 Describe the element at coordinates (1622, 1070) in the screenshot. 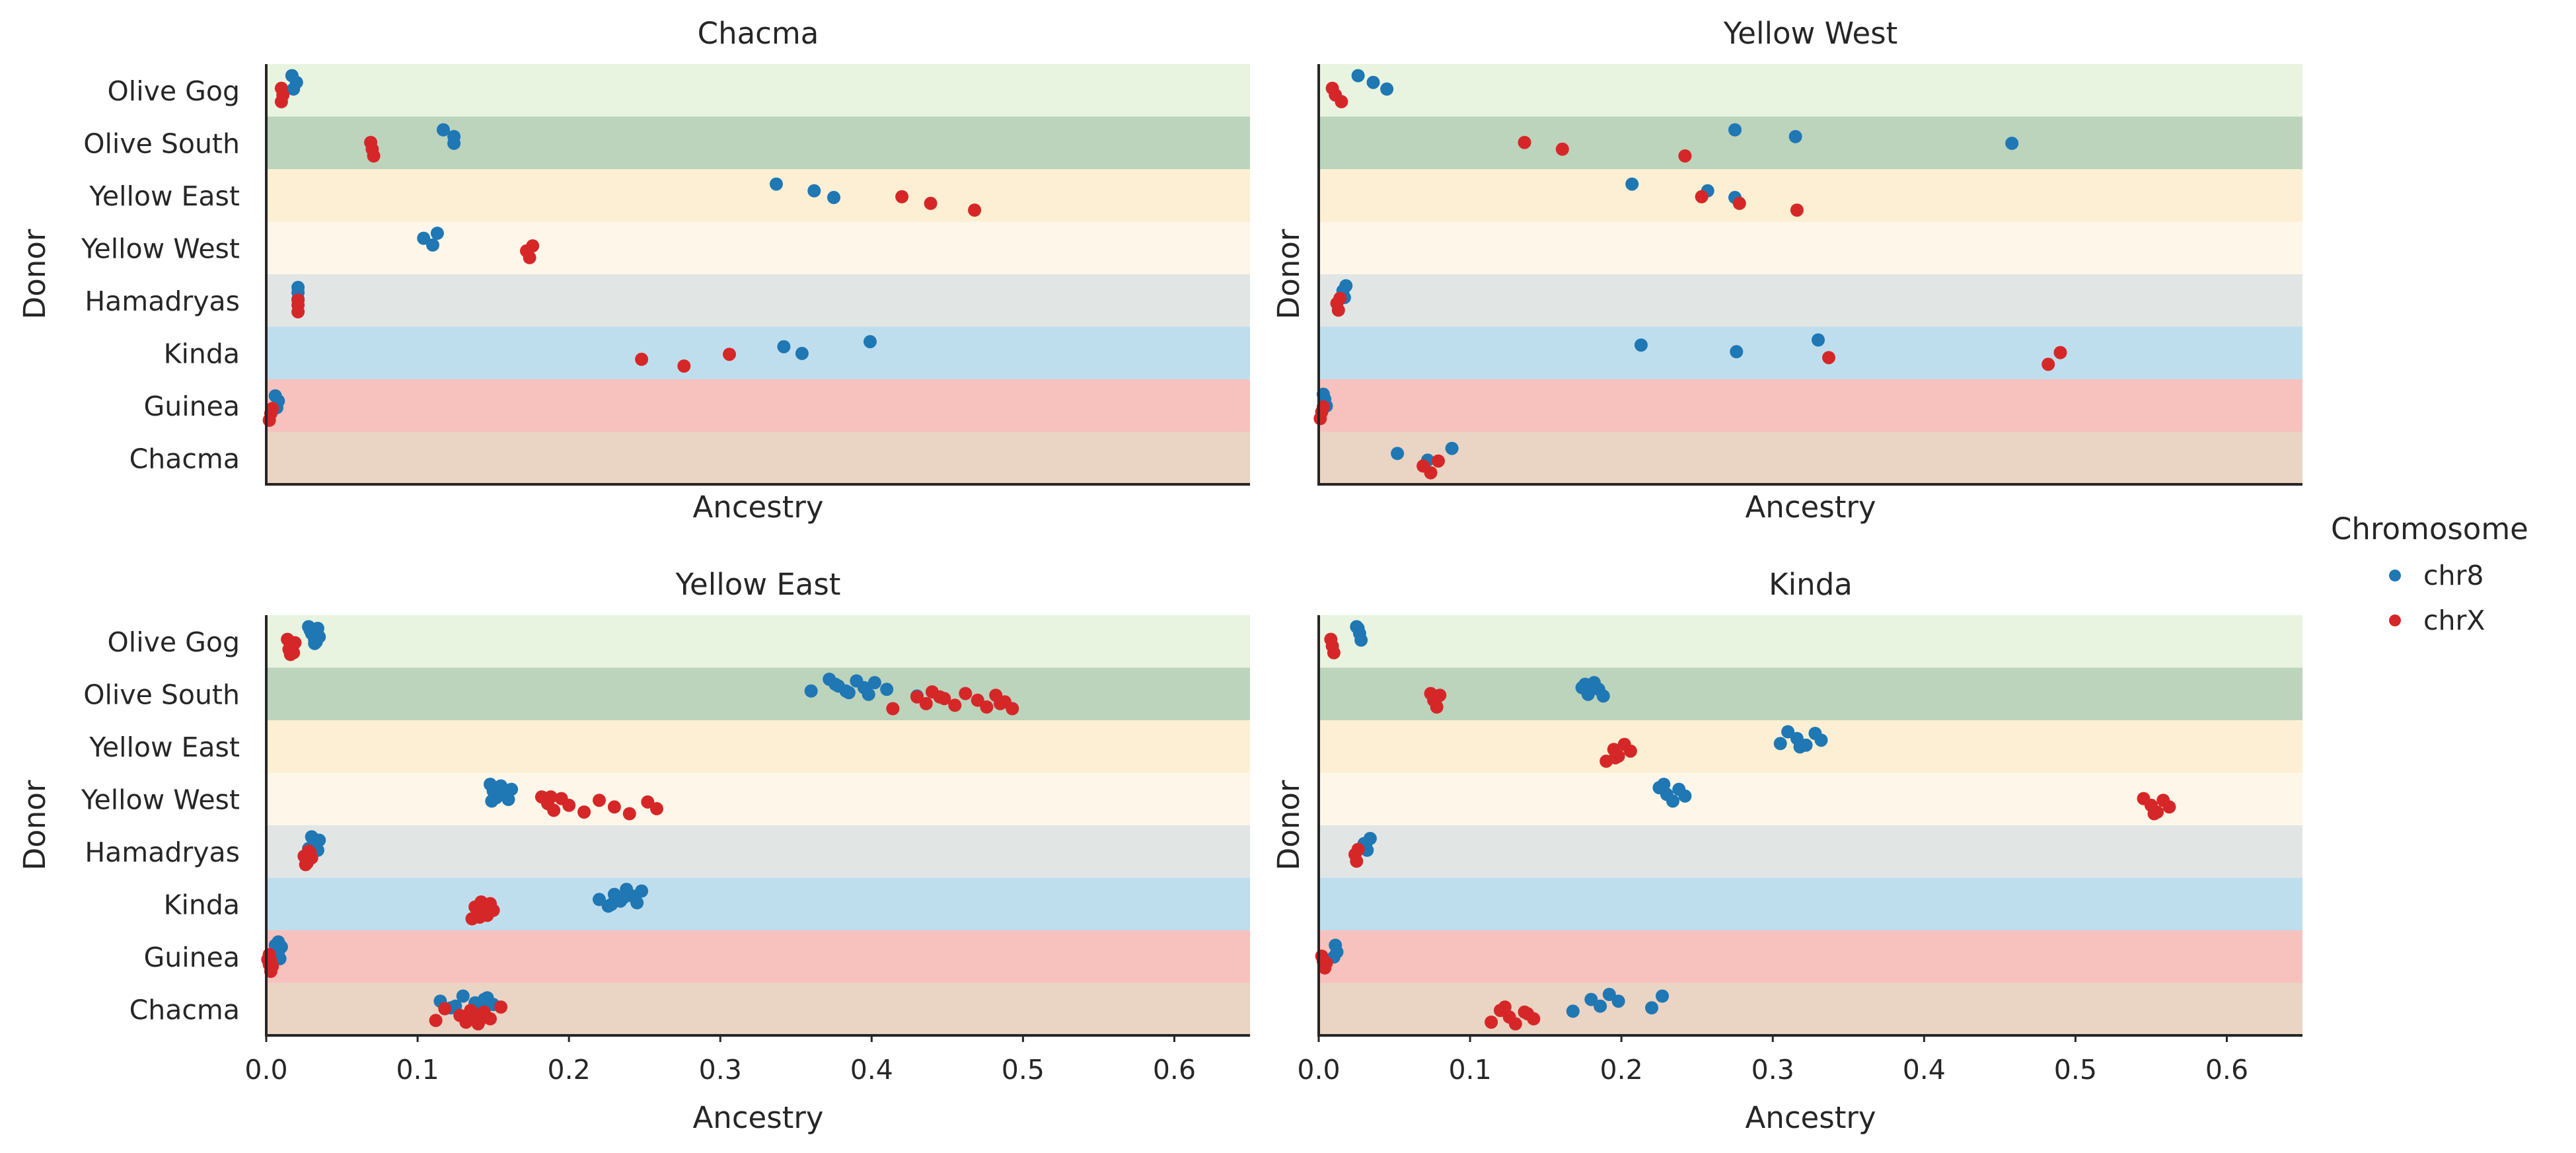

I see `x-tick-label: 0.2` at that location.